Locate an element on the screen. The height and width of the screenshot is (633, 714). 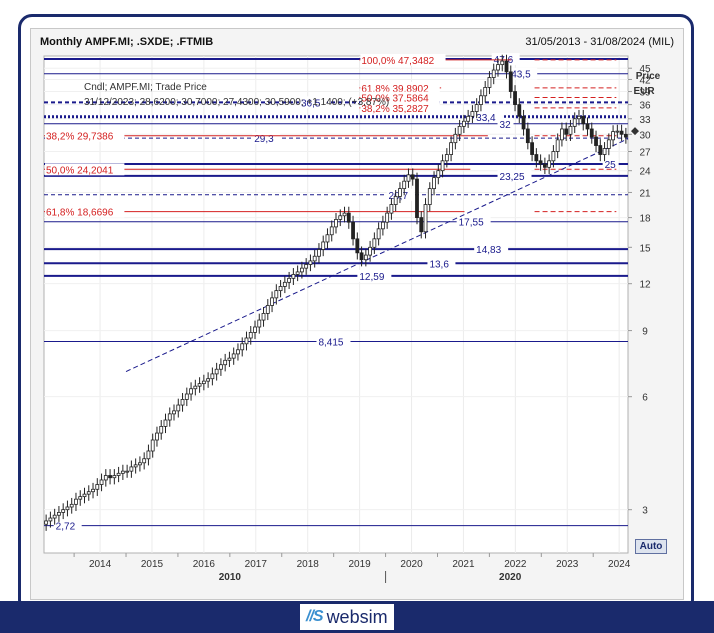
fibonacci-label: 50,0% 24,2041 is located at coordinates (80, 170).